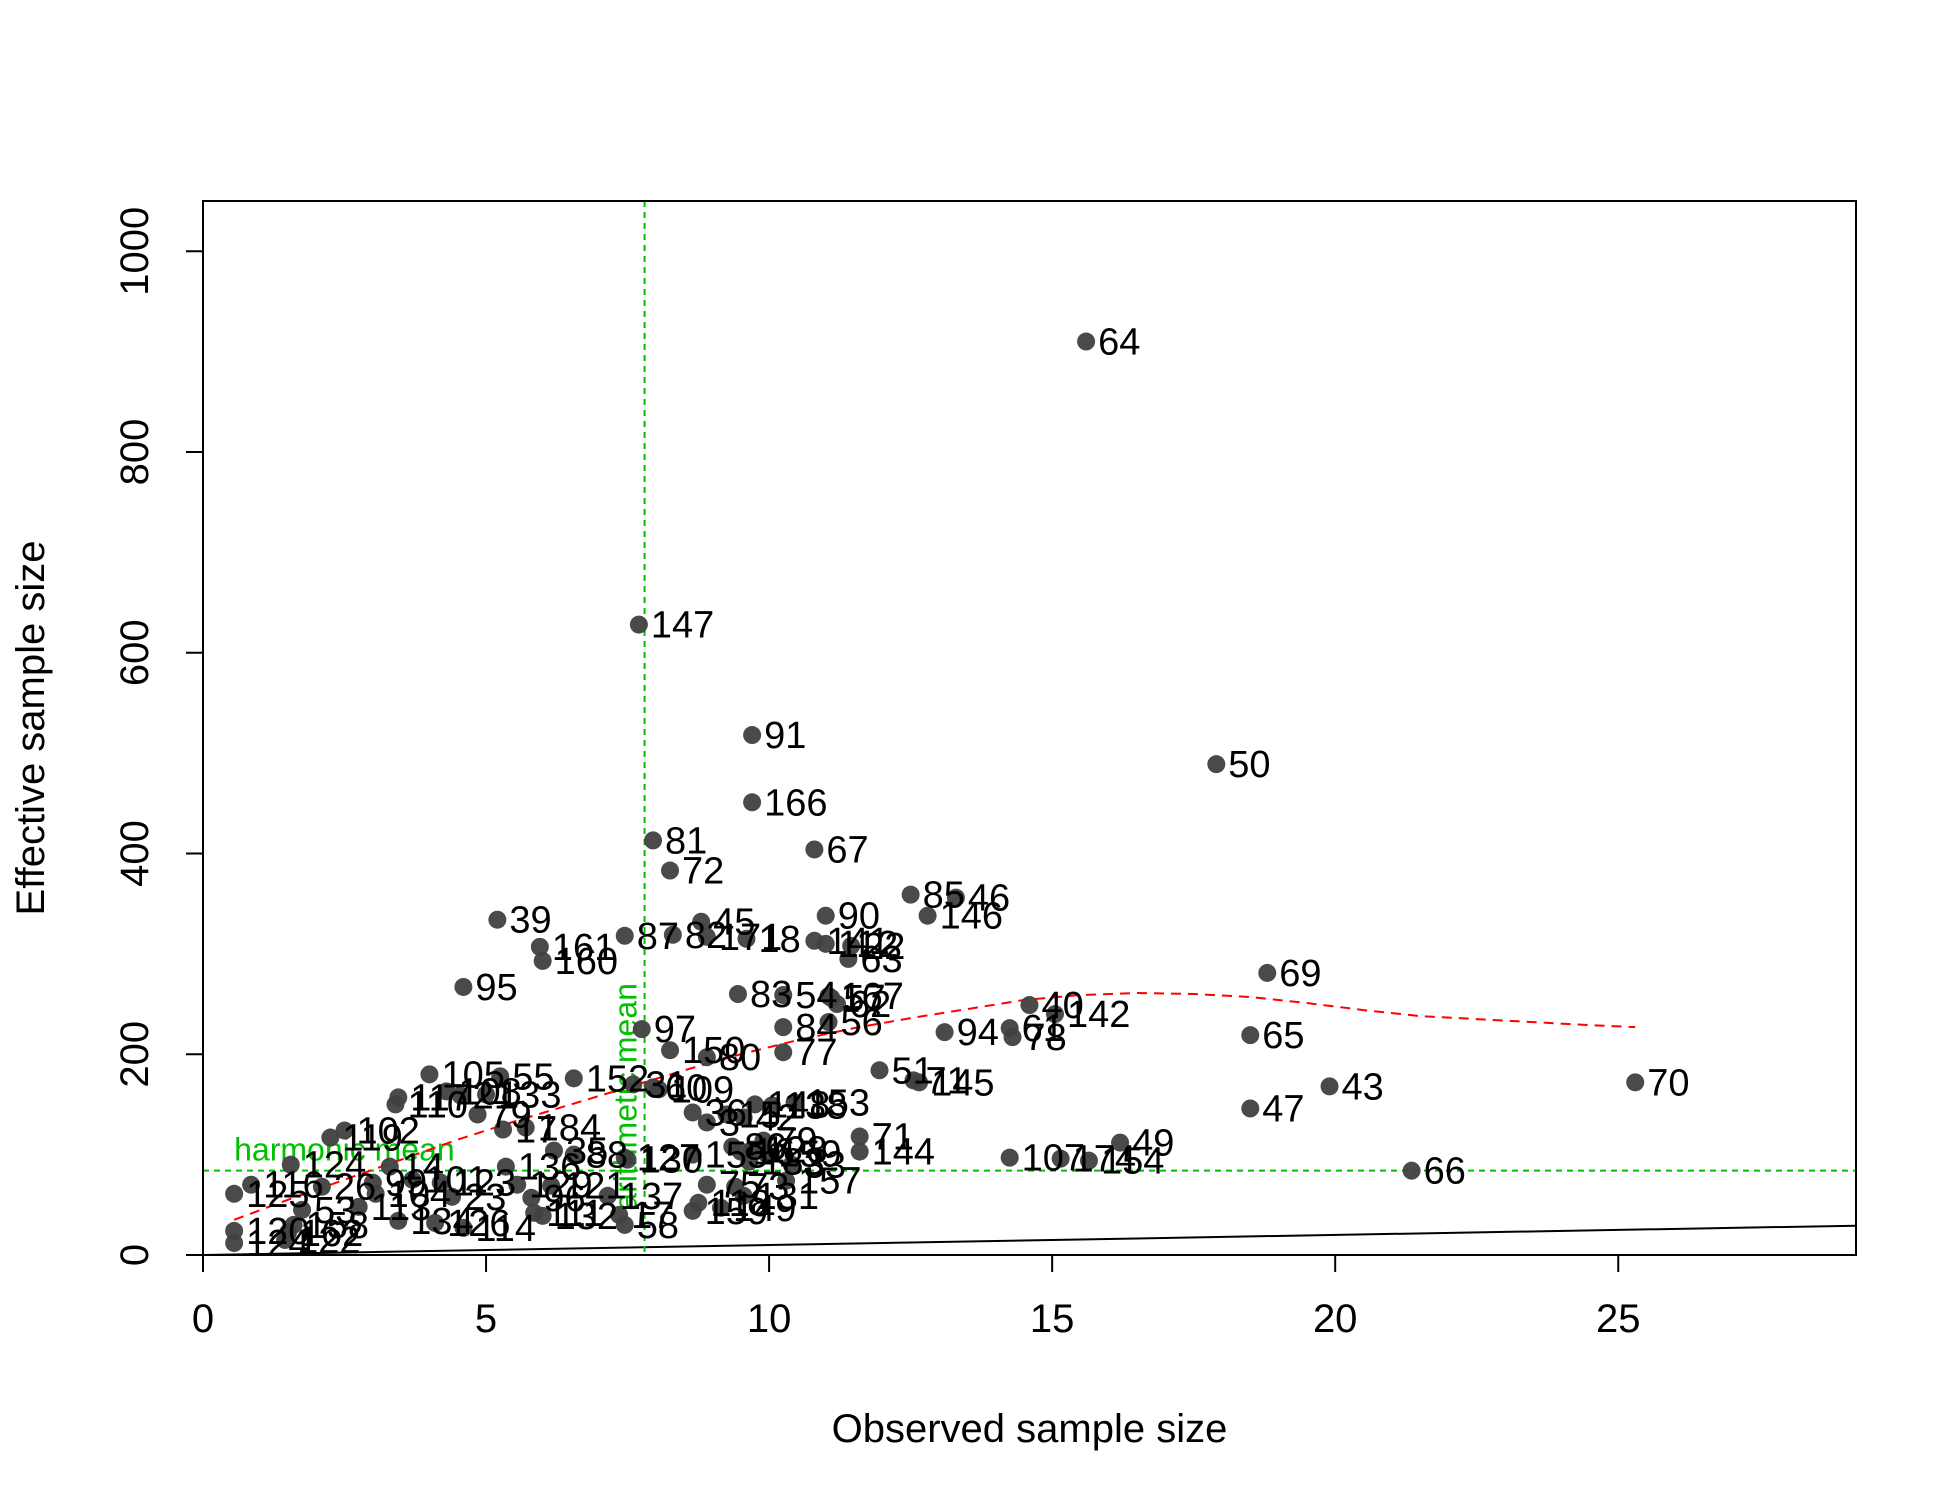  Describe the element at coordinates (1029, 1240) in the screenshot. I see `identity-line` at that location.